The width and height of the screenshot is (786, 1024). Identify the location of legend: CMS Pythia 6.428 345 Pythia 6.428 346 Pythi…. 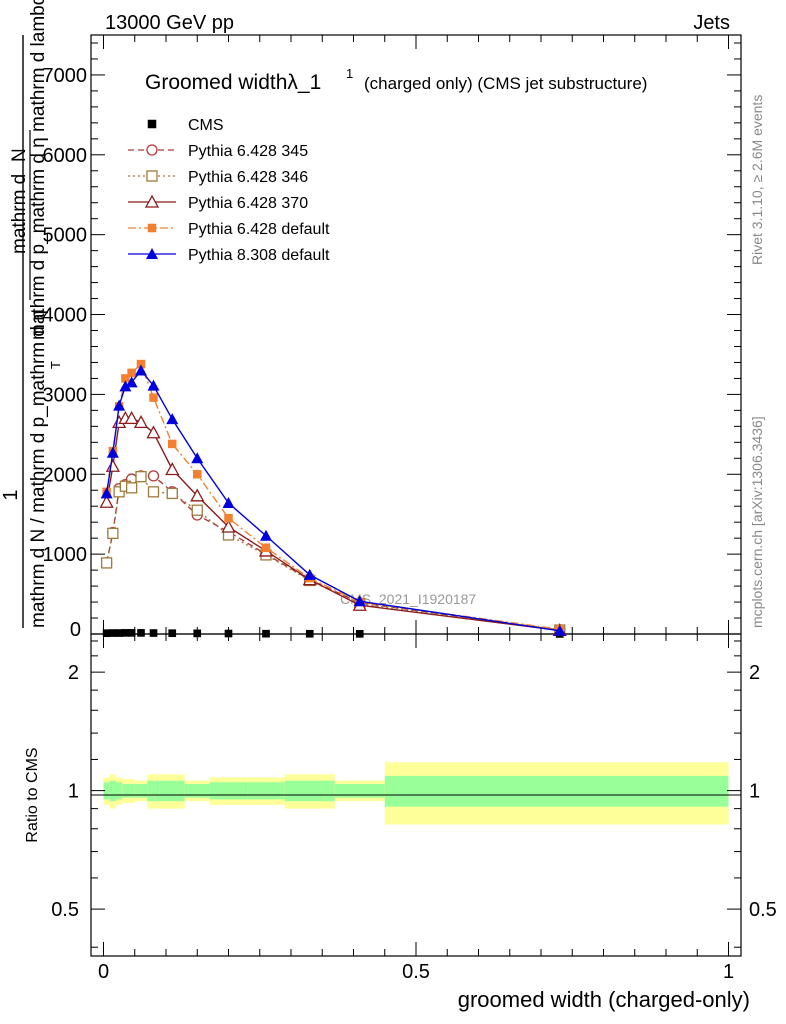
(229, 190).